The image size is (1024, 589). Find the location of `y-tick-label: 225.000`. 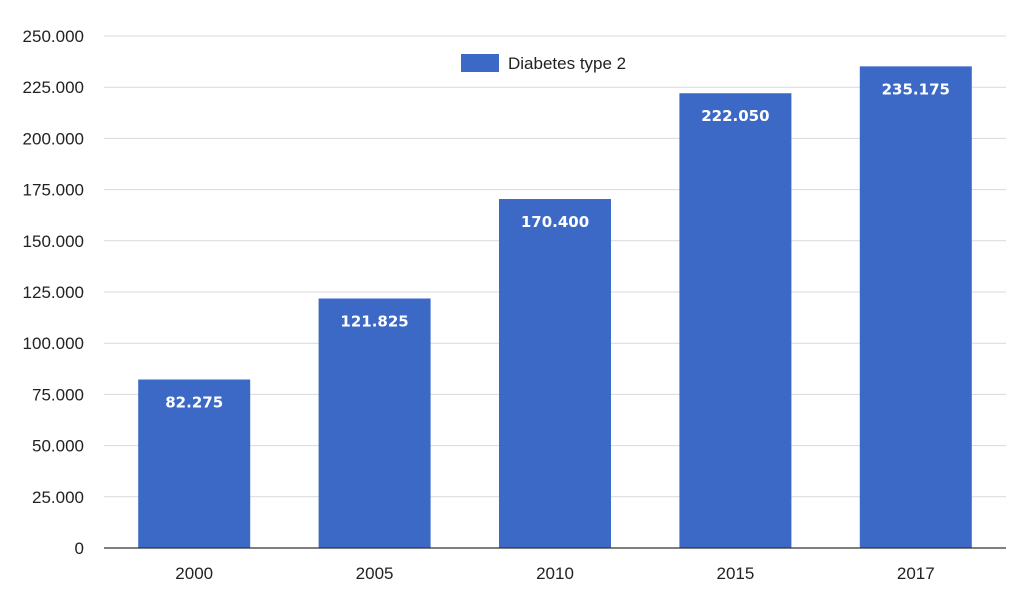

y-tick-label: 225.000 is located at coordinates (53, 87).